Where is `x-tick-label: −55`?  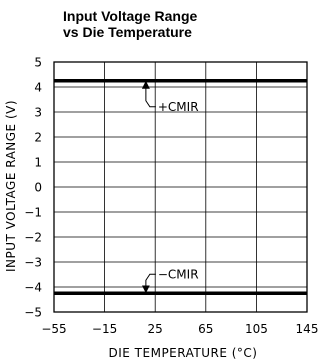 x-tick-label: −55 is located at coordinates (53, 329).